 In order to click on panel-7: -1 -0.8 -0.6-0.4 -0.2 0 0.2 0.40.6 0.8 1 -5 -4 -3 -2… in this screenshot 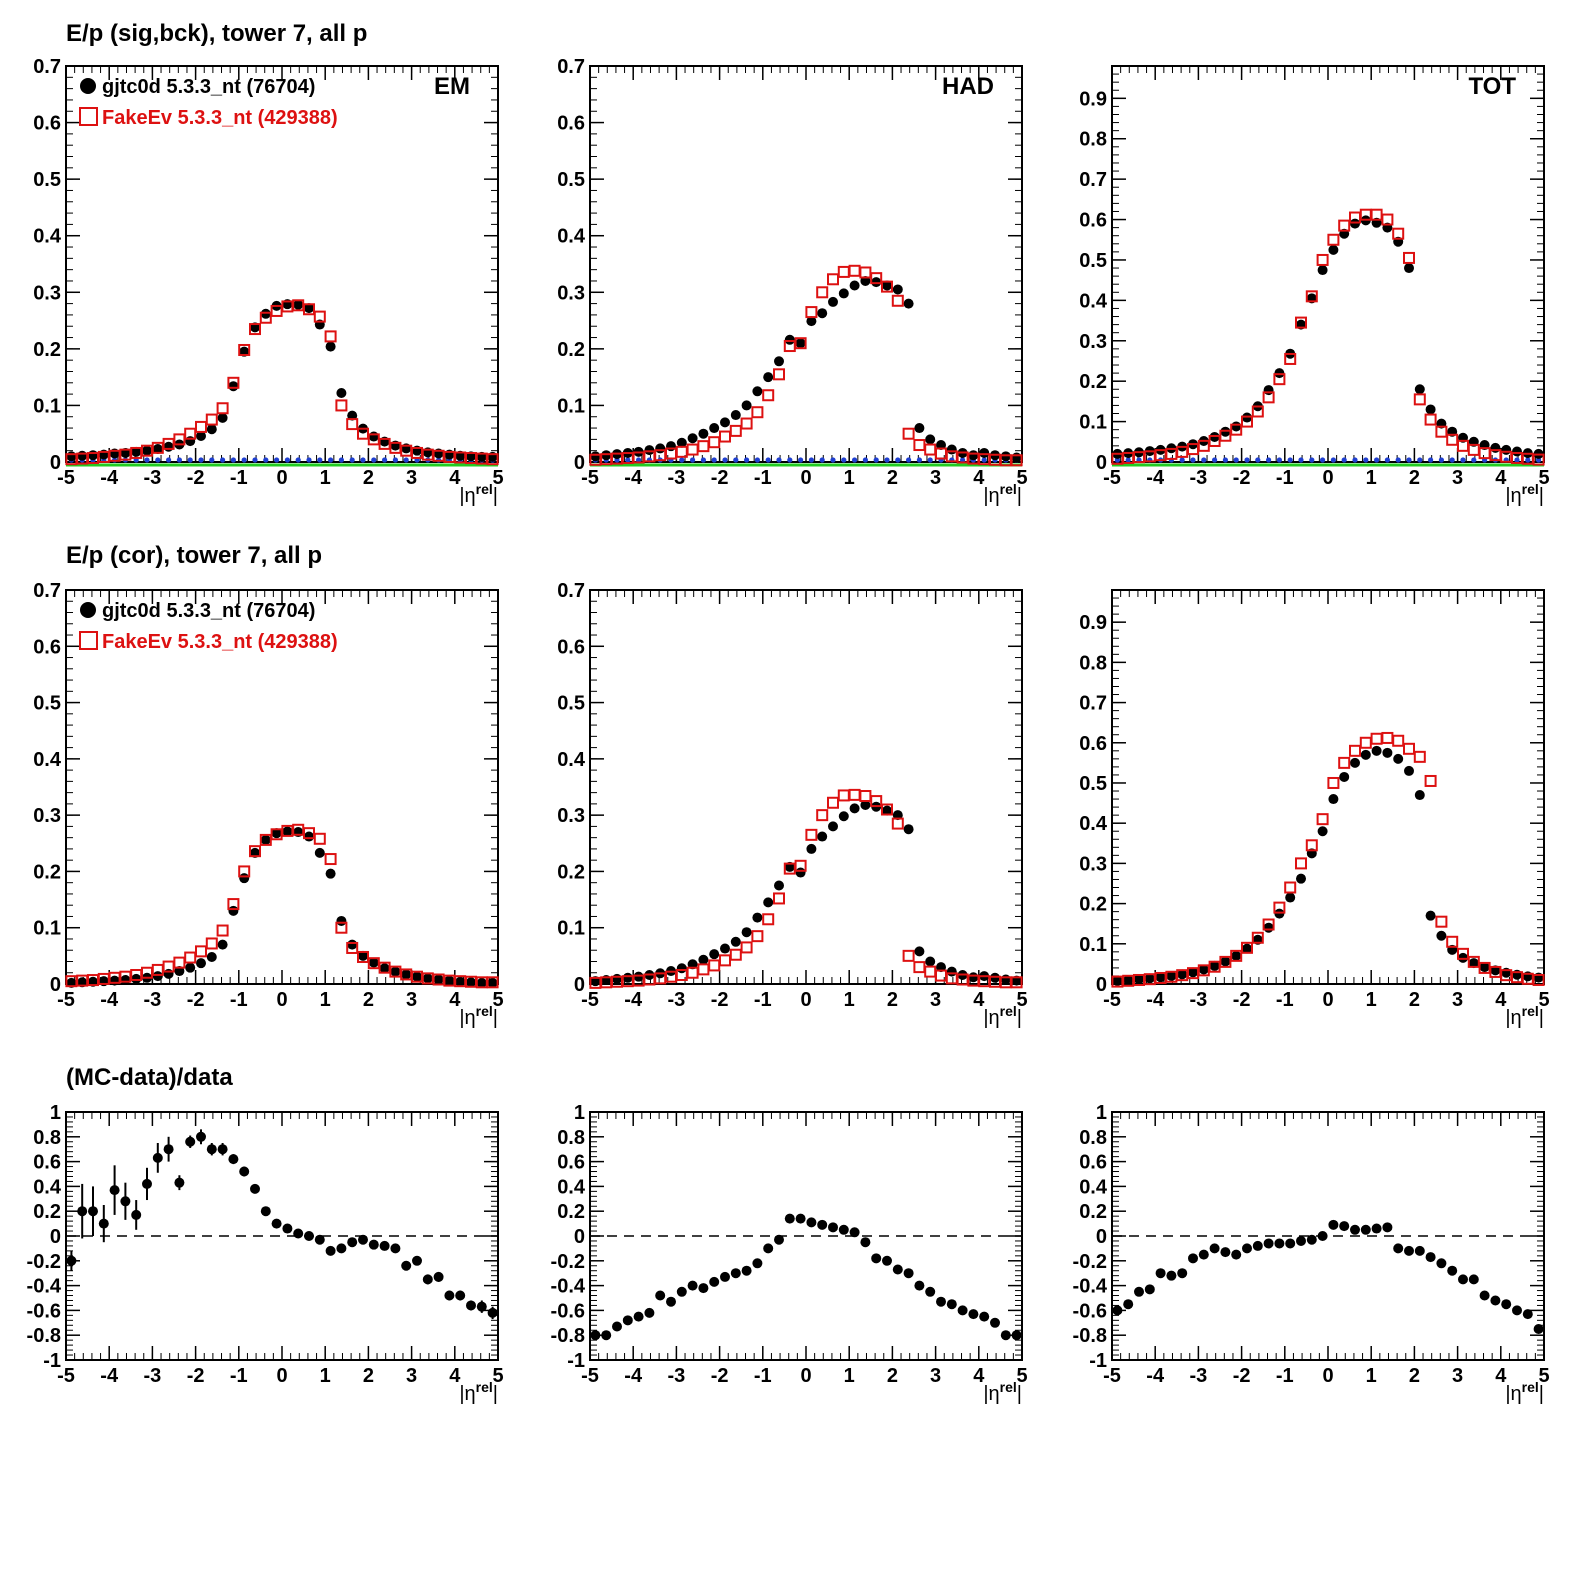, I will do `click(265, 1253)`.